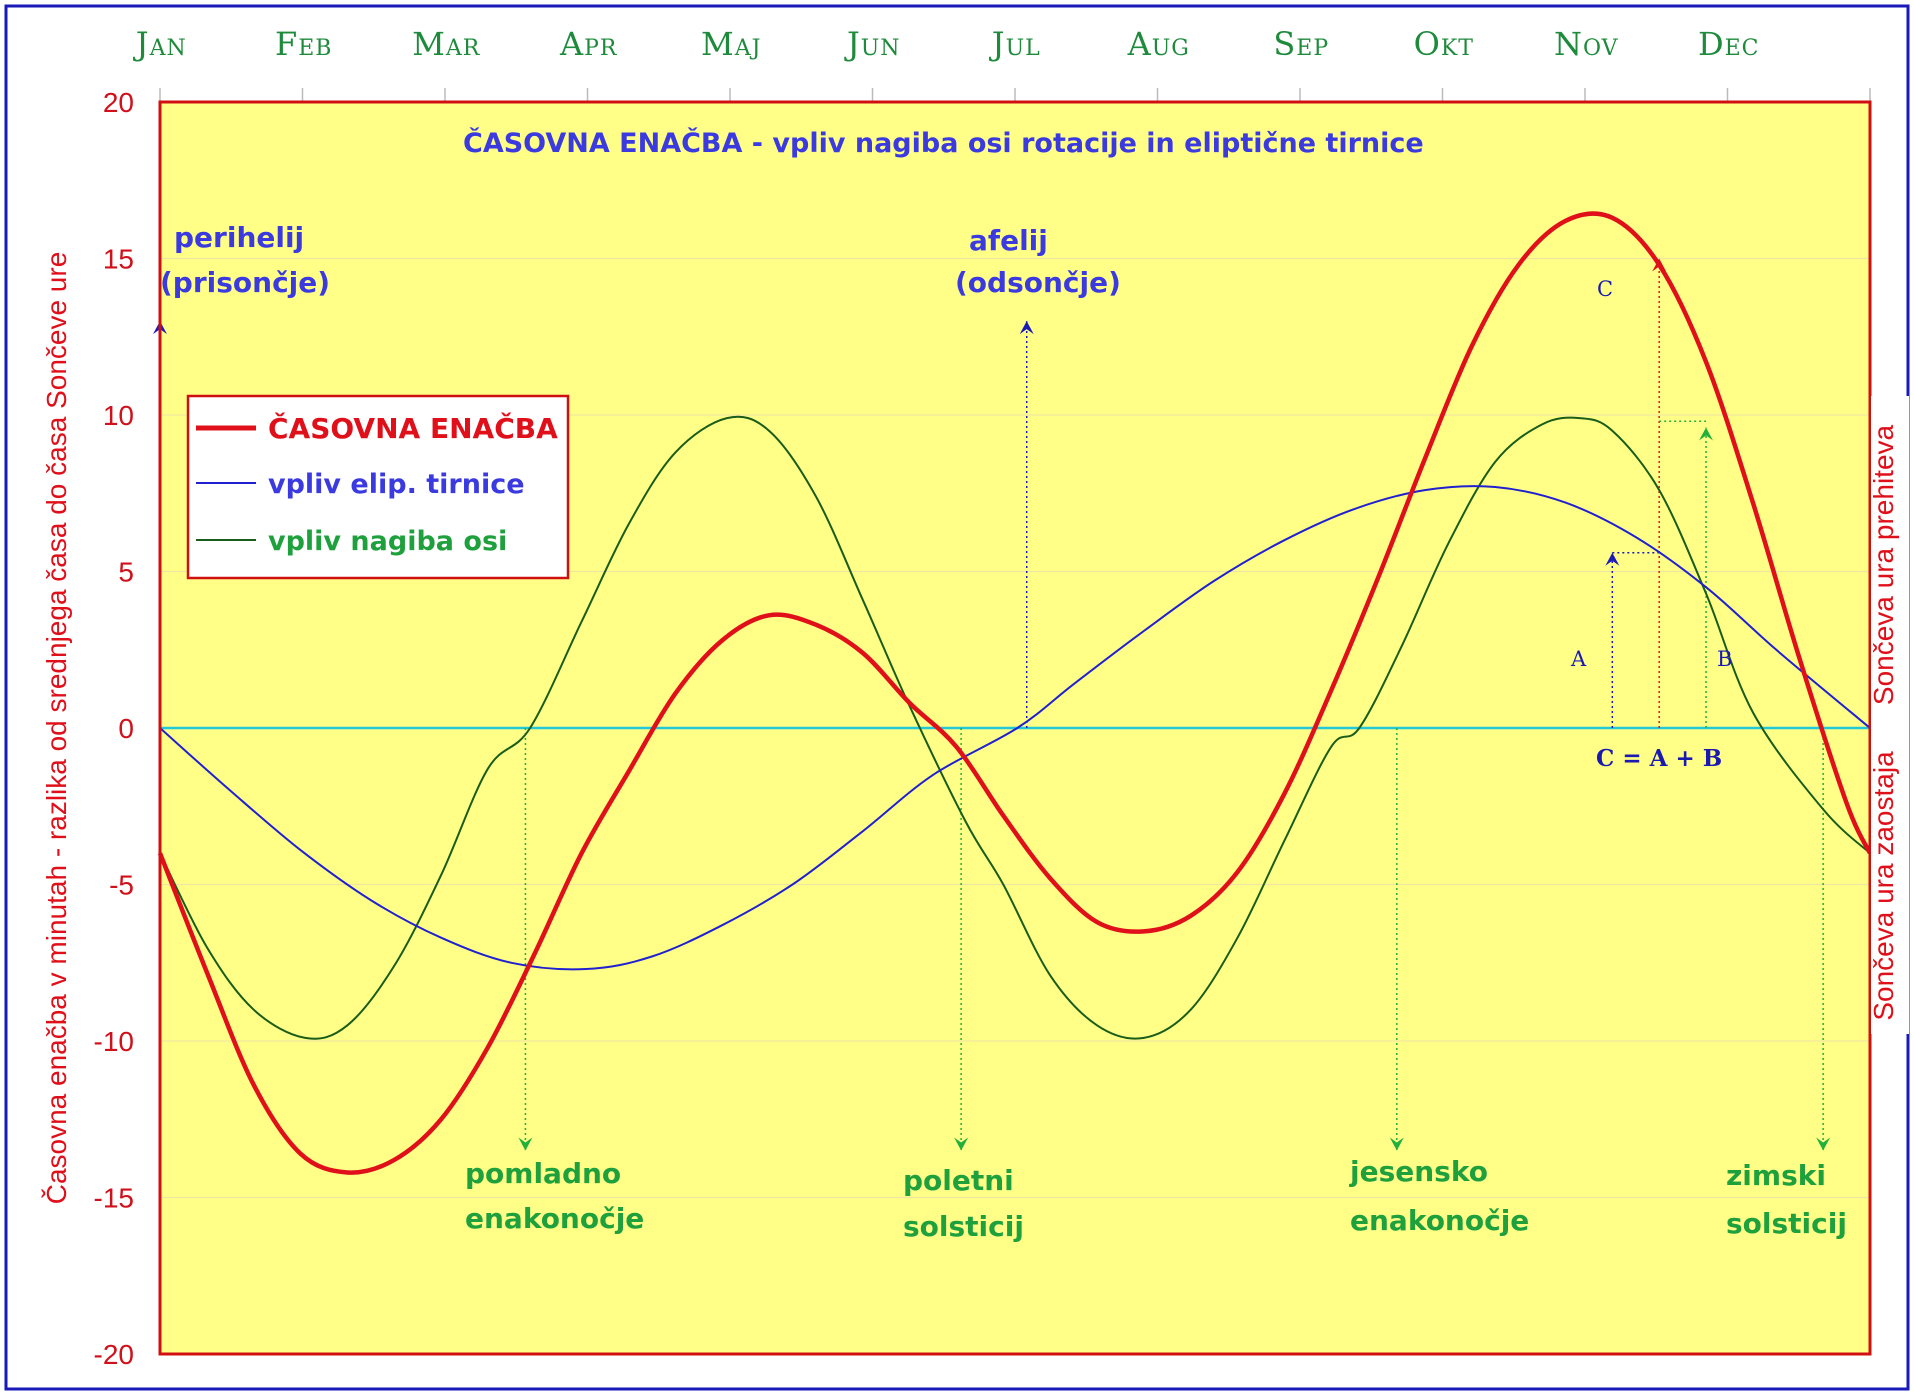  Describe the element at coordinates (958, 1180) in the screenshot. I see `poletni-label: poletni` at that location.